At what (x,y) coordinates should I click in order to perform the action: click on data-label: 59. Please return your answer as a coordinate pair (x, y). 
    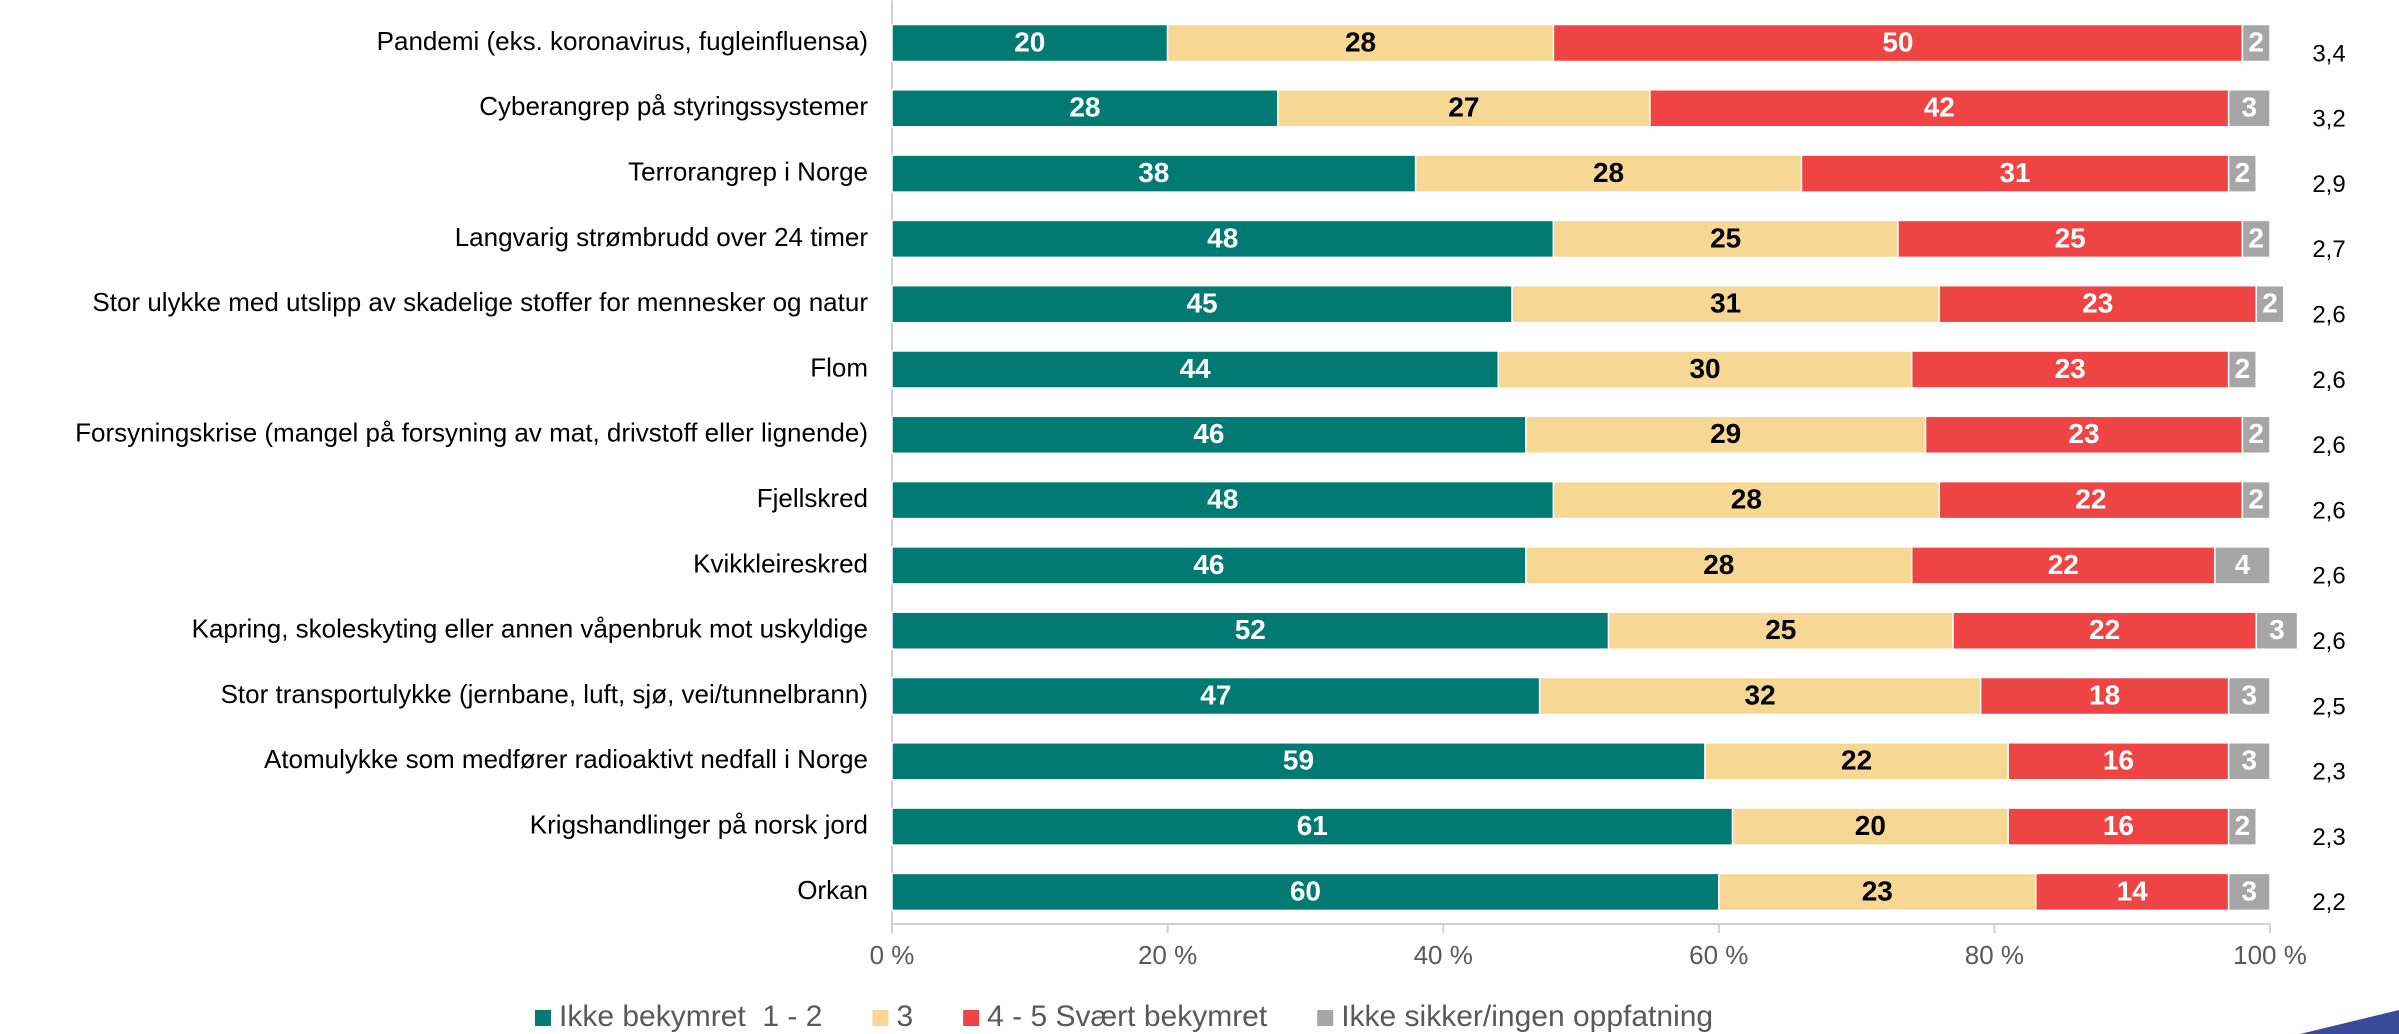
    Looking at the image, I should click on (1298, 760).